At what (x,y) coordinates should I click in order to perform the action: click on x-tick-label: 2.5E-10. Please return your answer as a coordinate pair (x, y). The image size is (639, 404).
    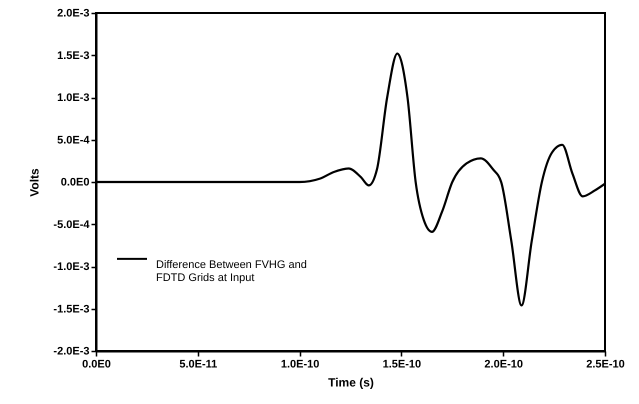
    Looking at the image, I should click on (605, 364).